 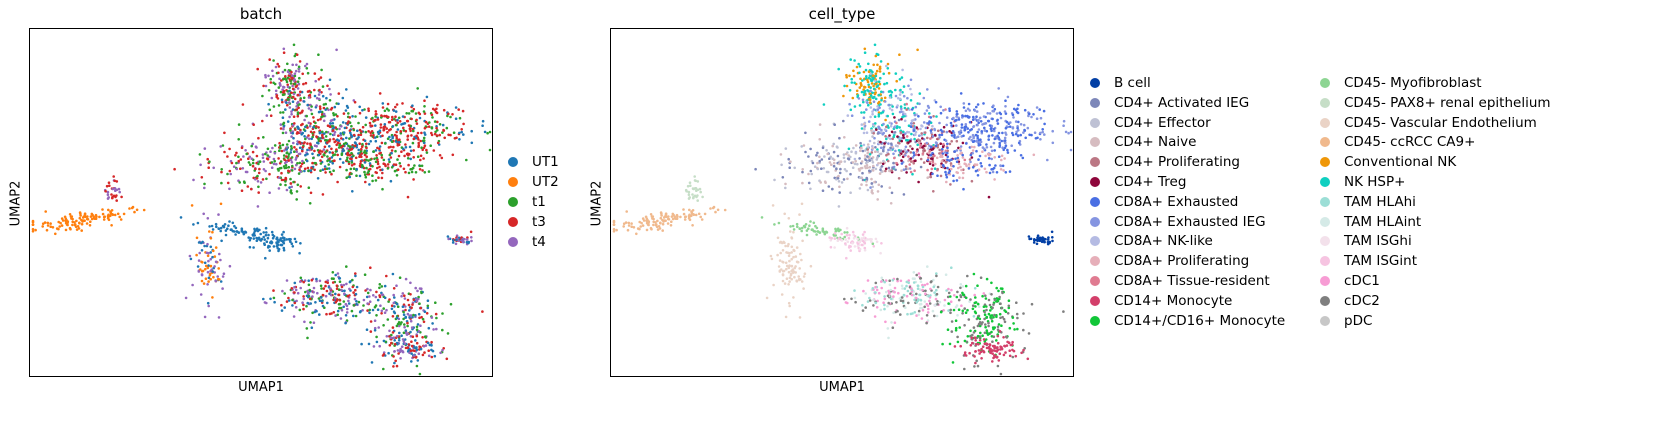 What do you see at coordinates (1380, 261) in the screenshot?
I see `legend-label: TAM ISGint` at bounding box center [1380, 261].